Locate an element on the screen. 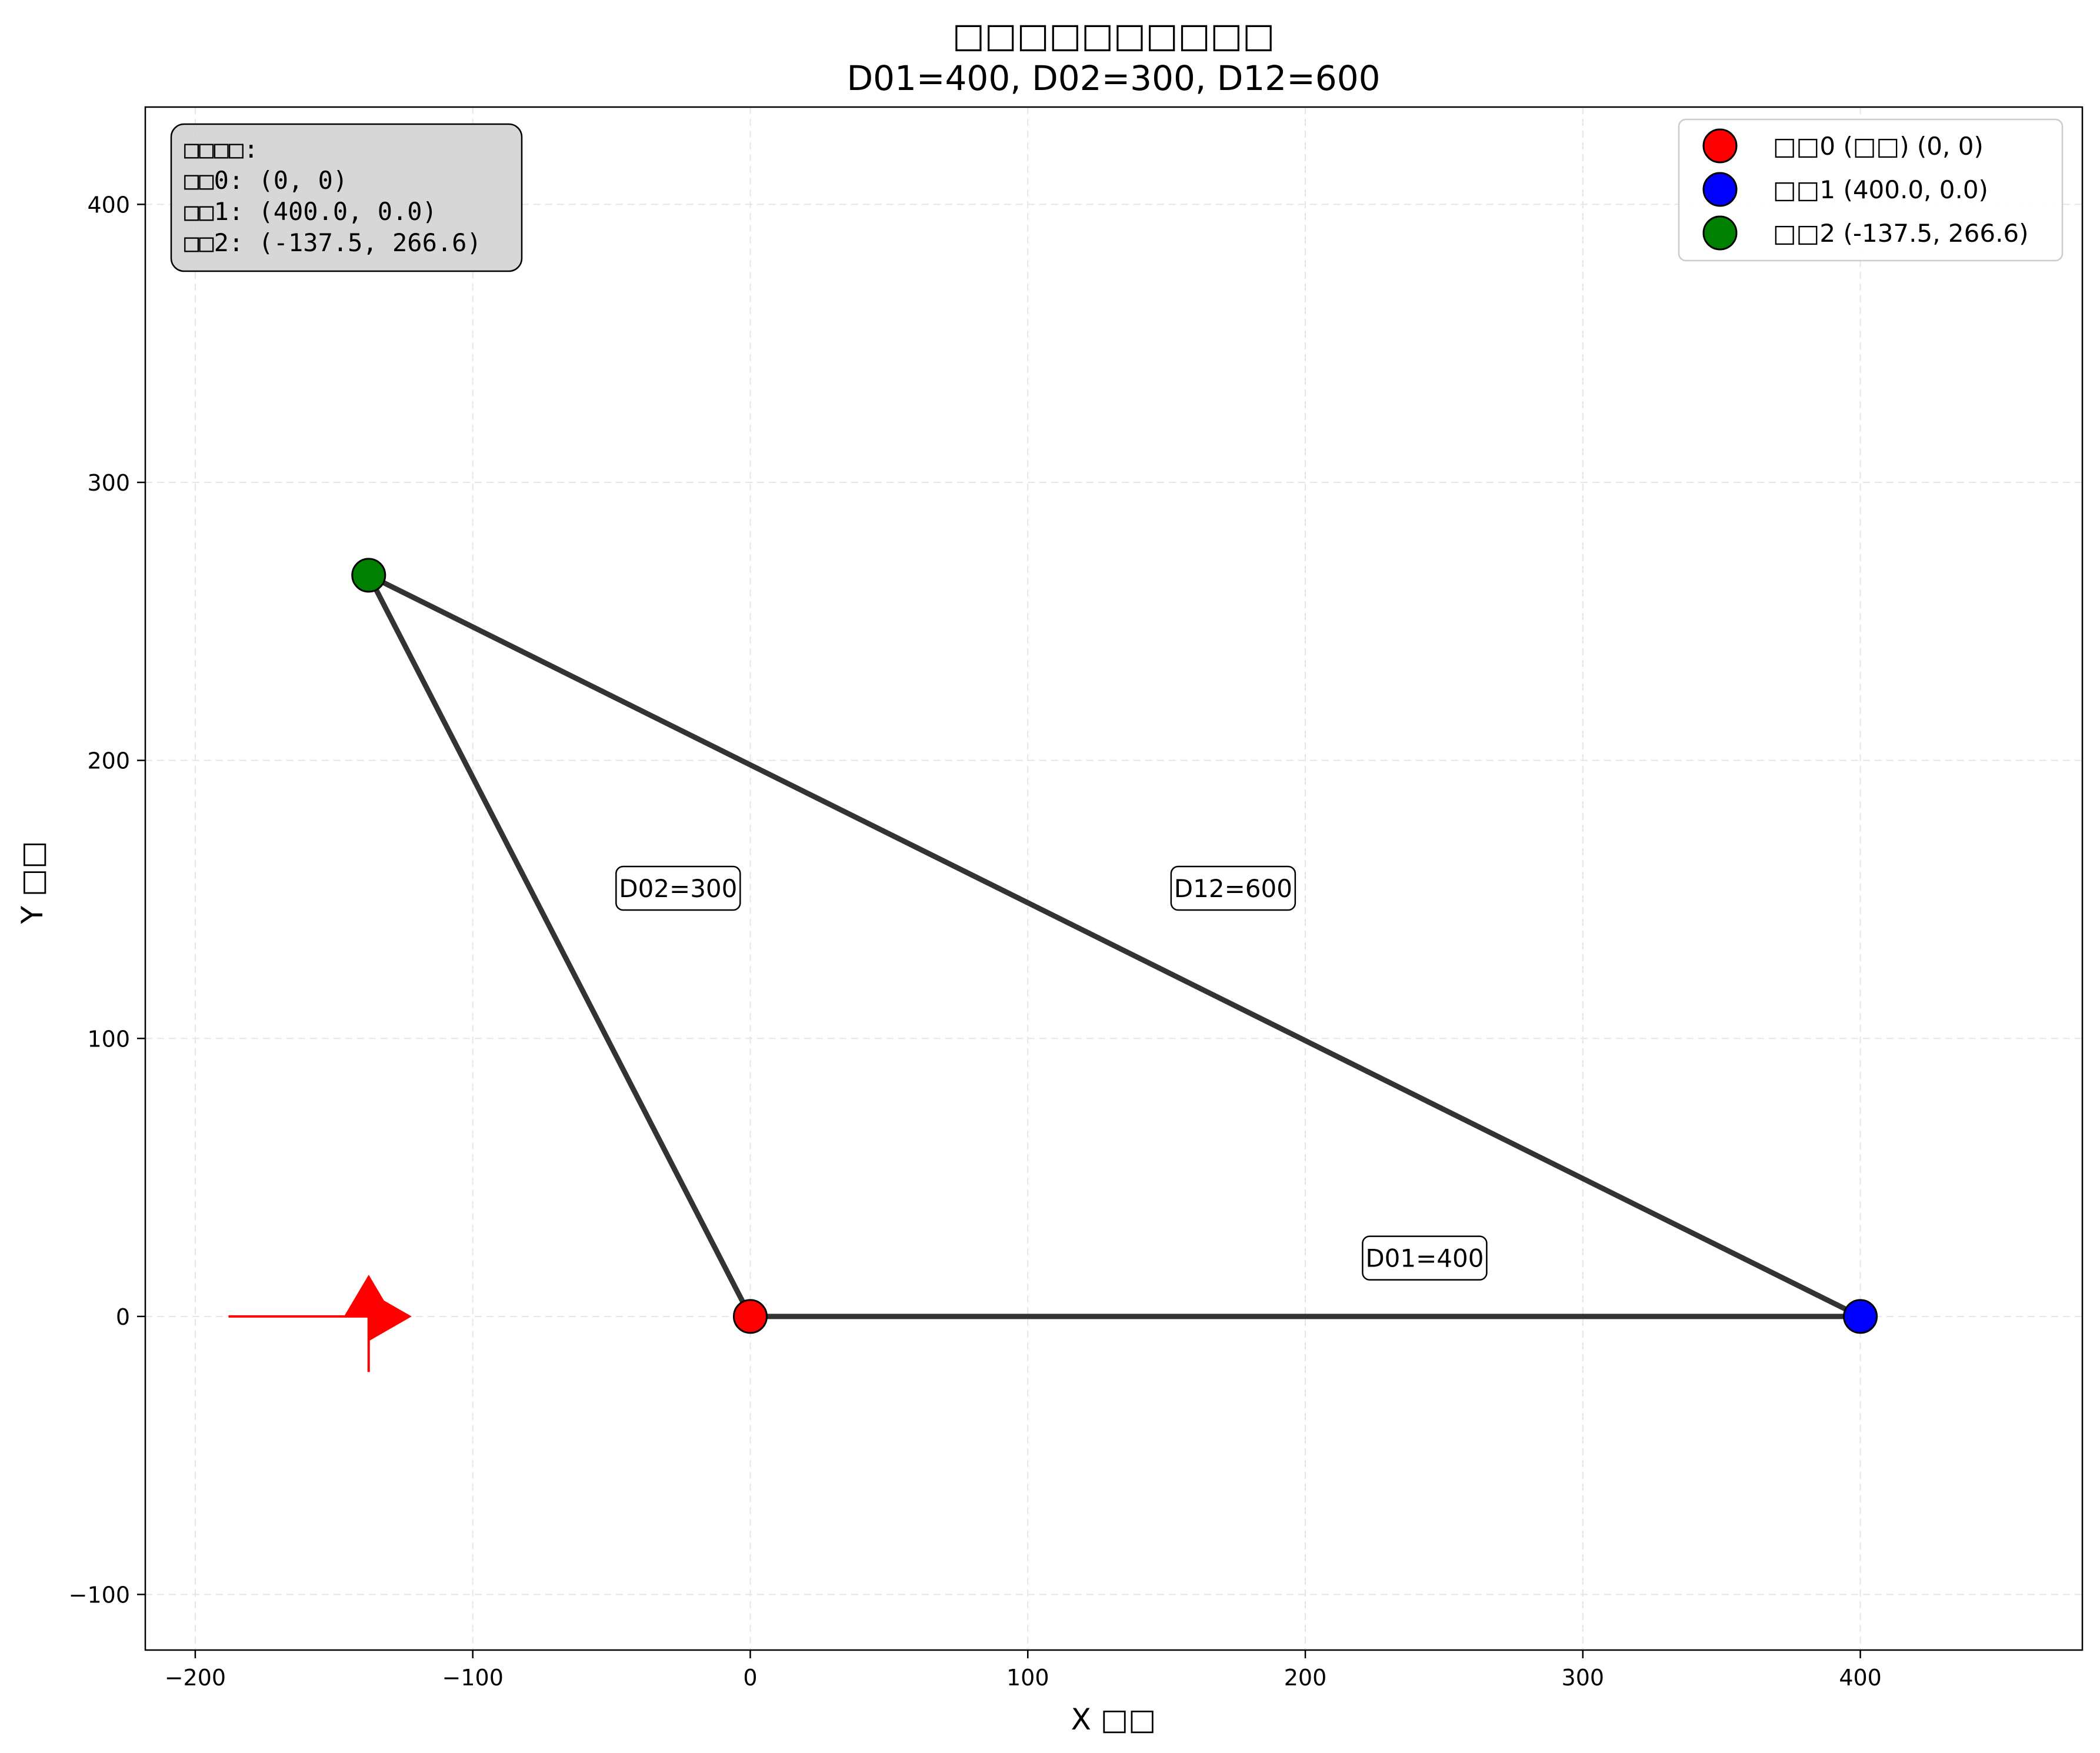 This screenshot has width=2100, height=1753. x-tick-label: 100 is located at coordinates (1027, 1678).